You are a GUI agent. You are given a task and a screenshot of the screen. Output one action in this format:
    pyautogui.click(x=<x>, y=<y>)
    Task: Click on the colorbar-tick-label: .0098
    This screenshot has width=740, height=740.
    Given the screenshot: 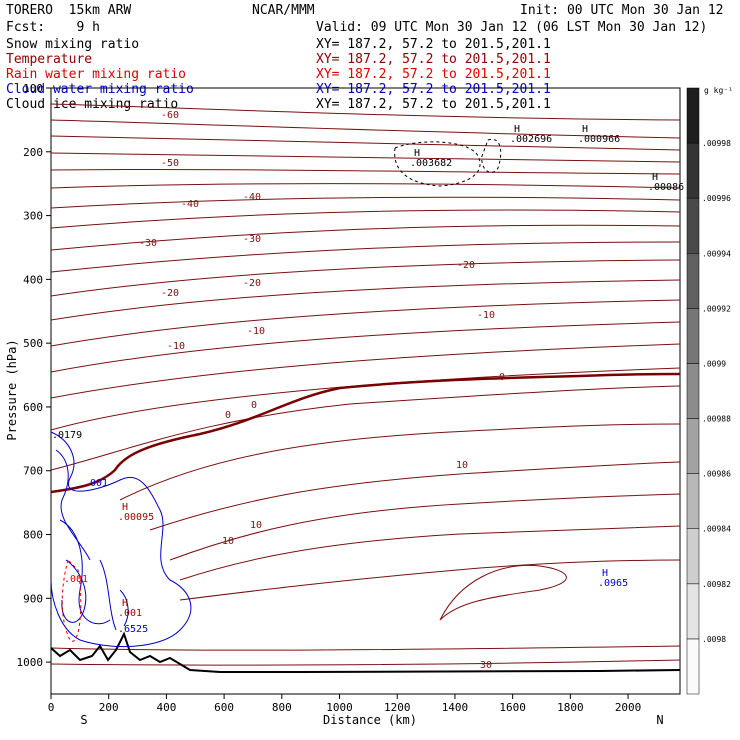 What is the action you would take?
    pyautogui.click(x=714, y=639)
    